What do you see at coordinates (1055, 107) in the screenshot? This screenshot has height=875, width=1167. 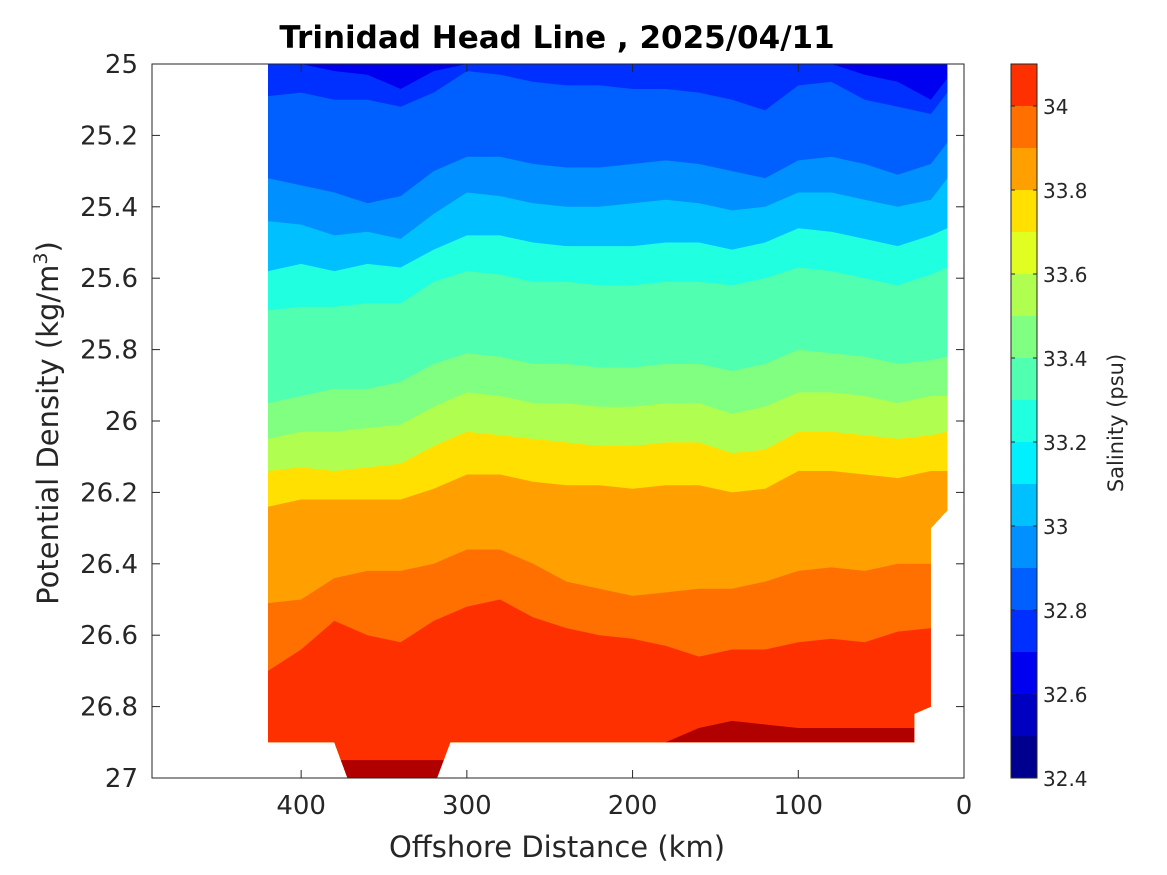 I see `colorbar-tick-label: 34` at bounding box center [1055, 107].